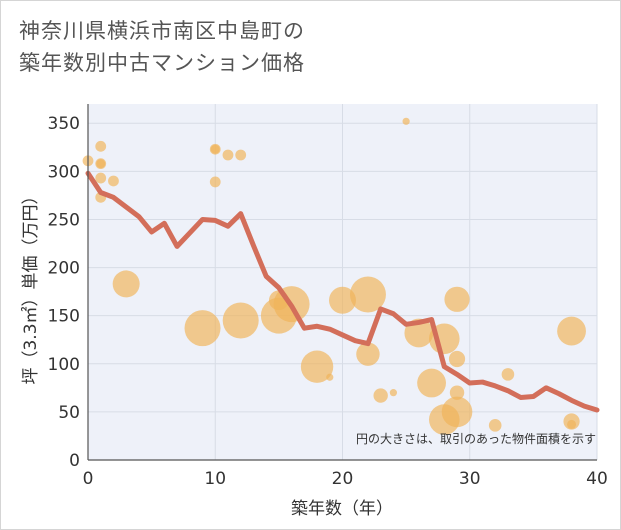  I want to click on x-tick-label: 20, so click(343, 479).